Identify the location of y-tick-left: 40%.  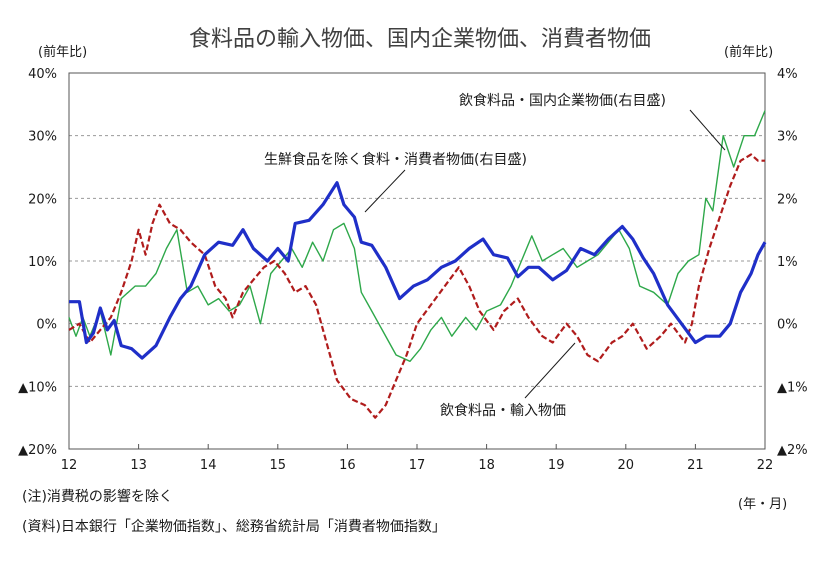
(42, 74).